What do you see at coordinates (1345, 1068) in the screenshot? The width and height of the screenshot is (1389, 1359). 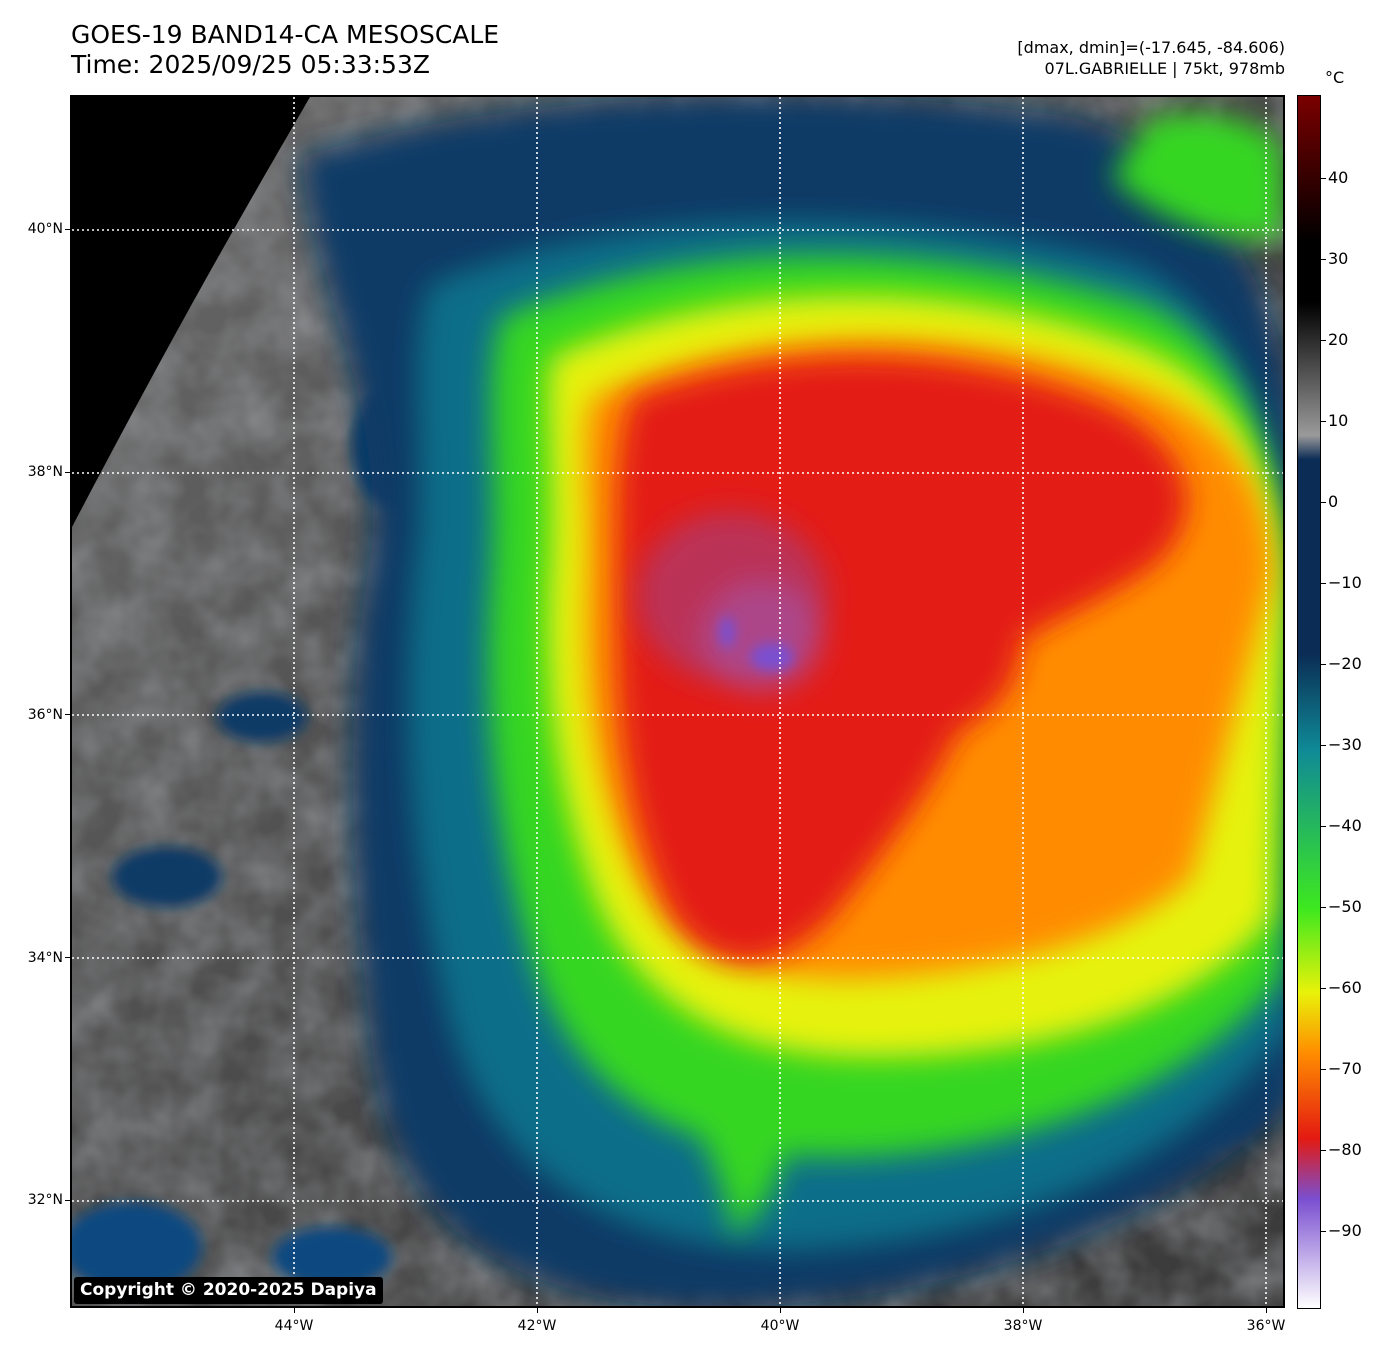 I see `colorbar-tick-label: −70` at bounding box center [1345, 1068].